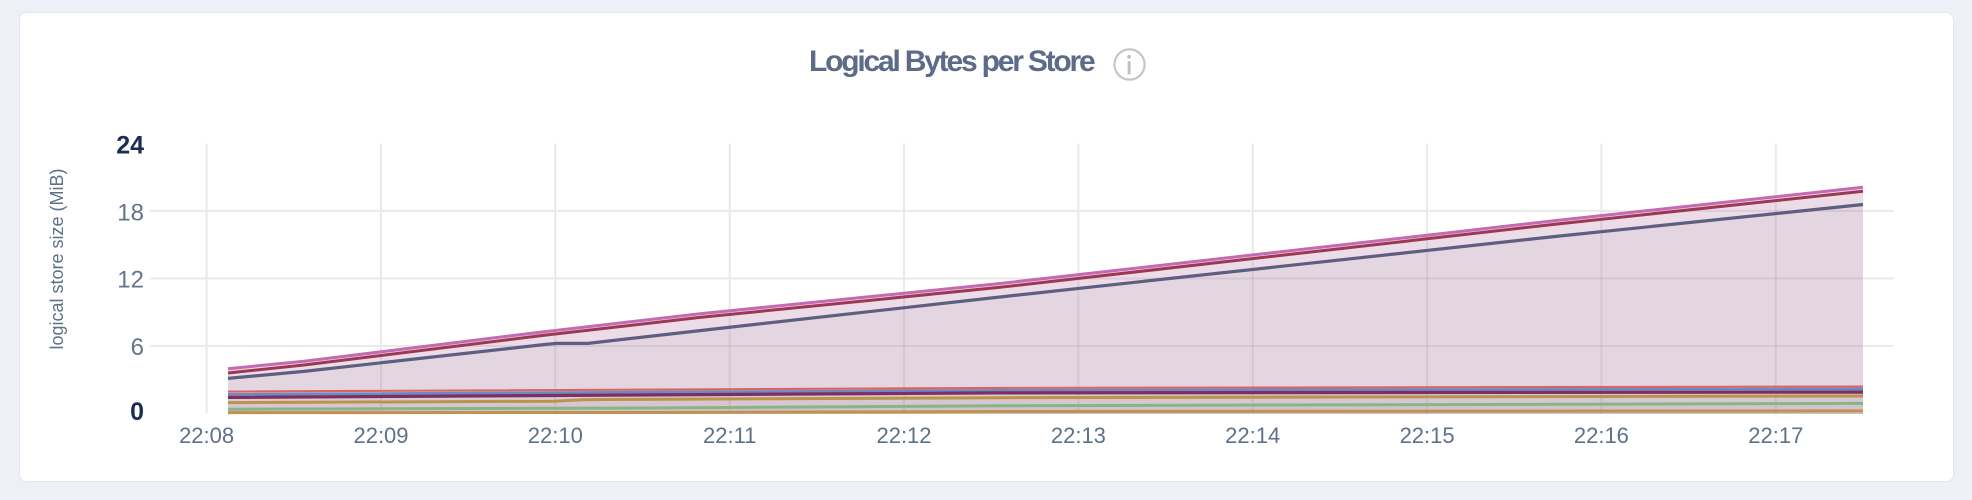 Image resolution: width=1972 pixels, height=500 pixels. Describe the element at coordinates (130, 213) in the screenshot. I see `svg-text: 18` at that location.